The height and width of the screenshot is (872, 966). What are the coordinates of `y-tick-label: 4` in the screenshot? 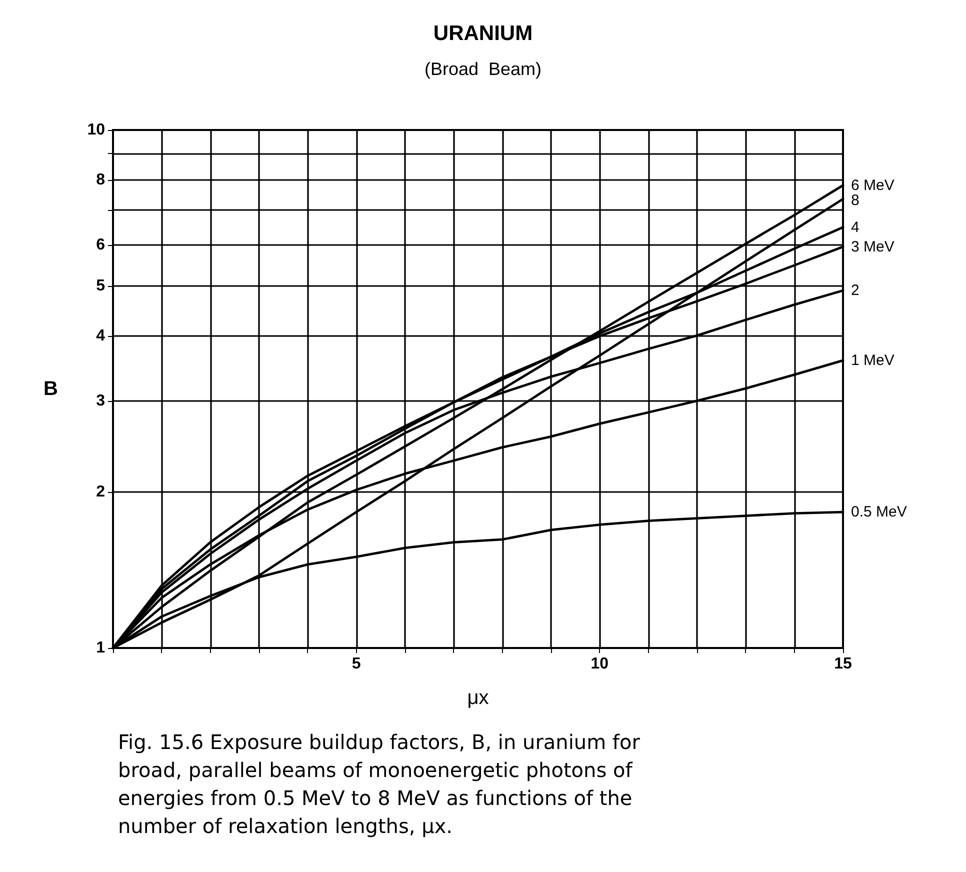 It's located at (101, 336).